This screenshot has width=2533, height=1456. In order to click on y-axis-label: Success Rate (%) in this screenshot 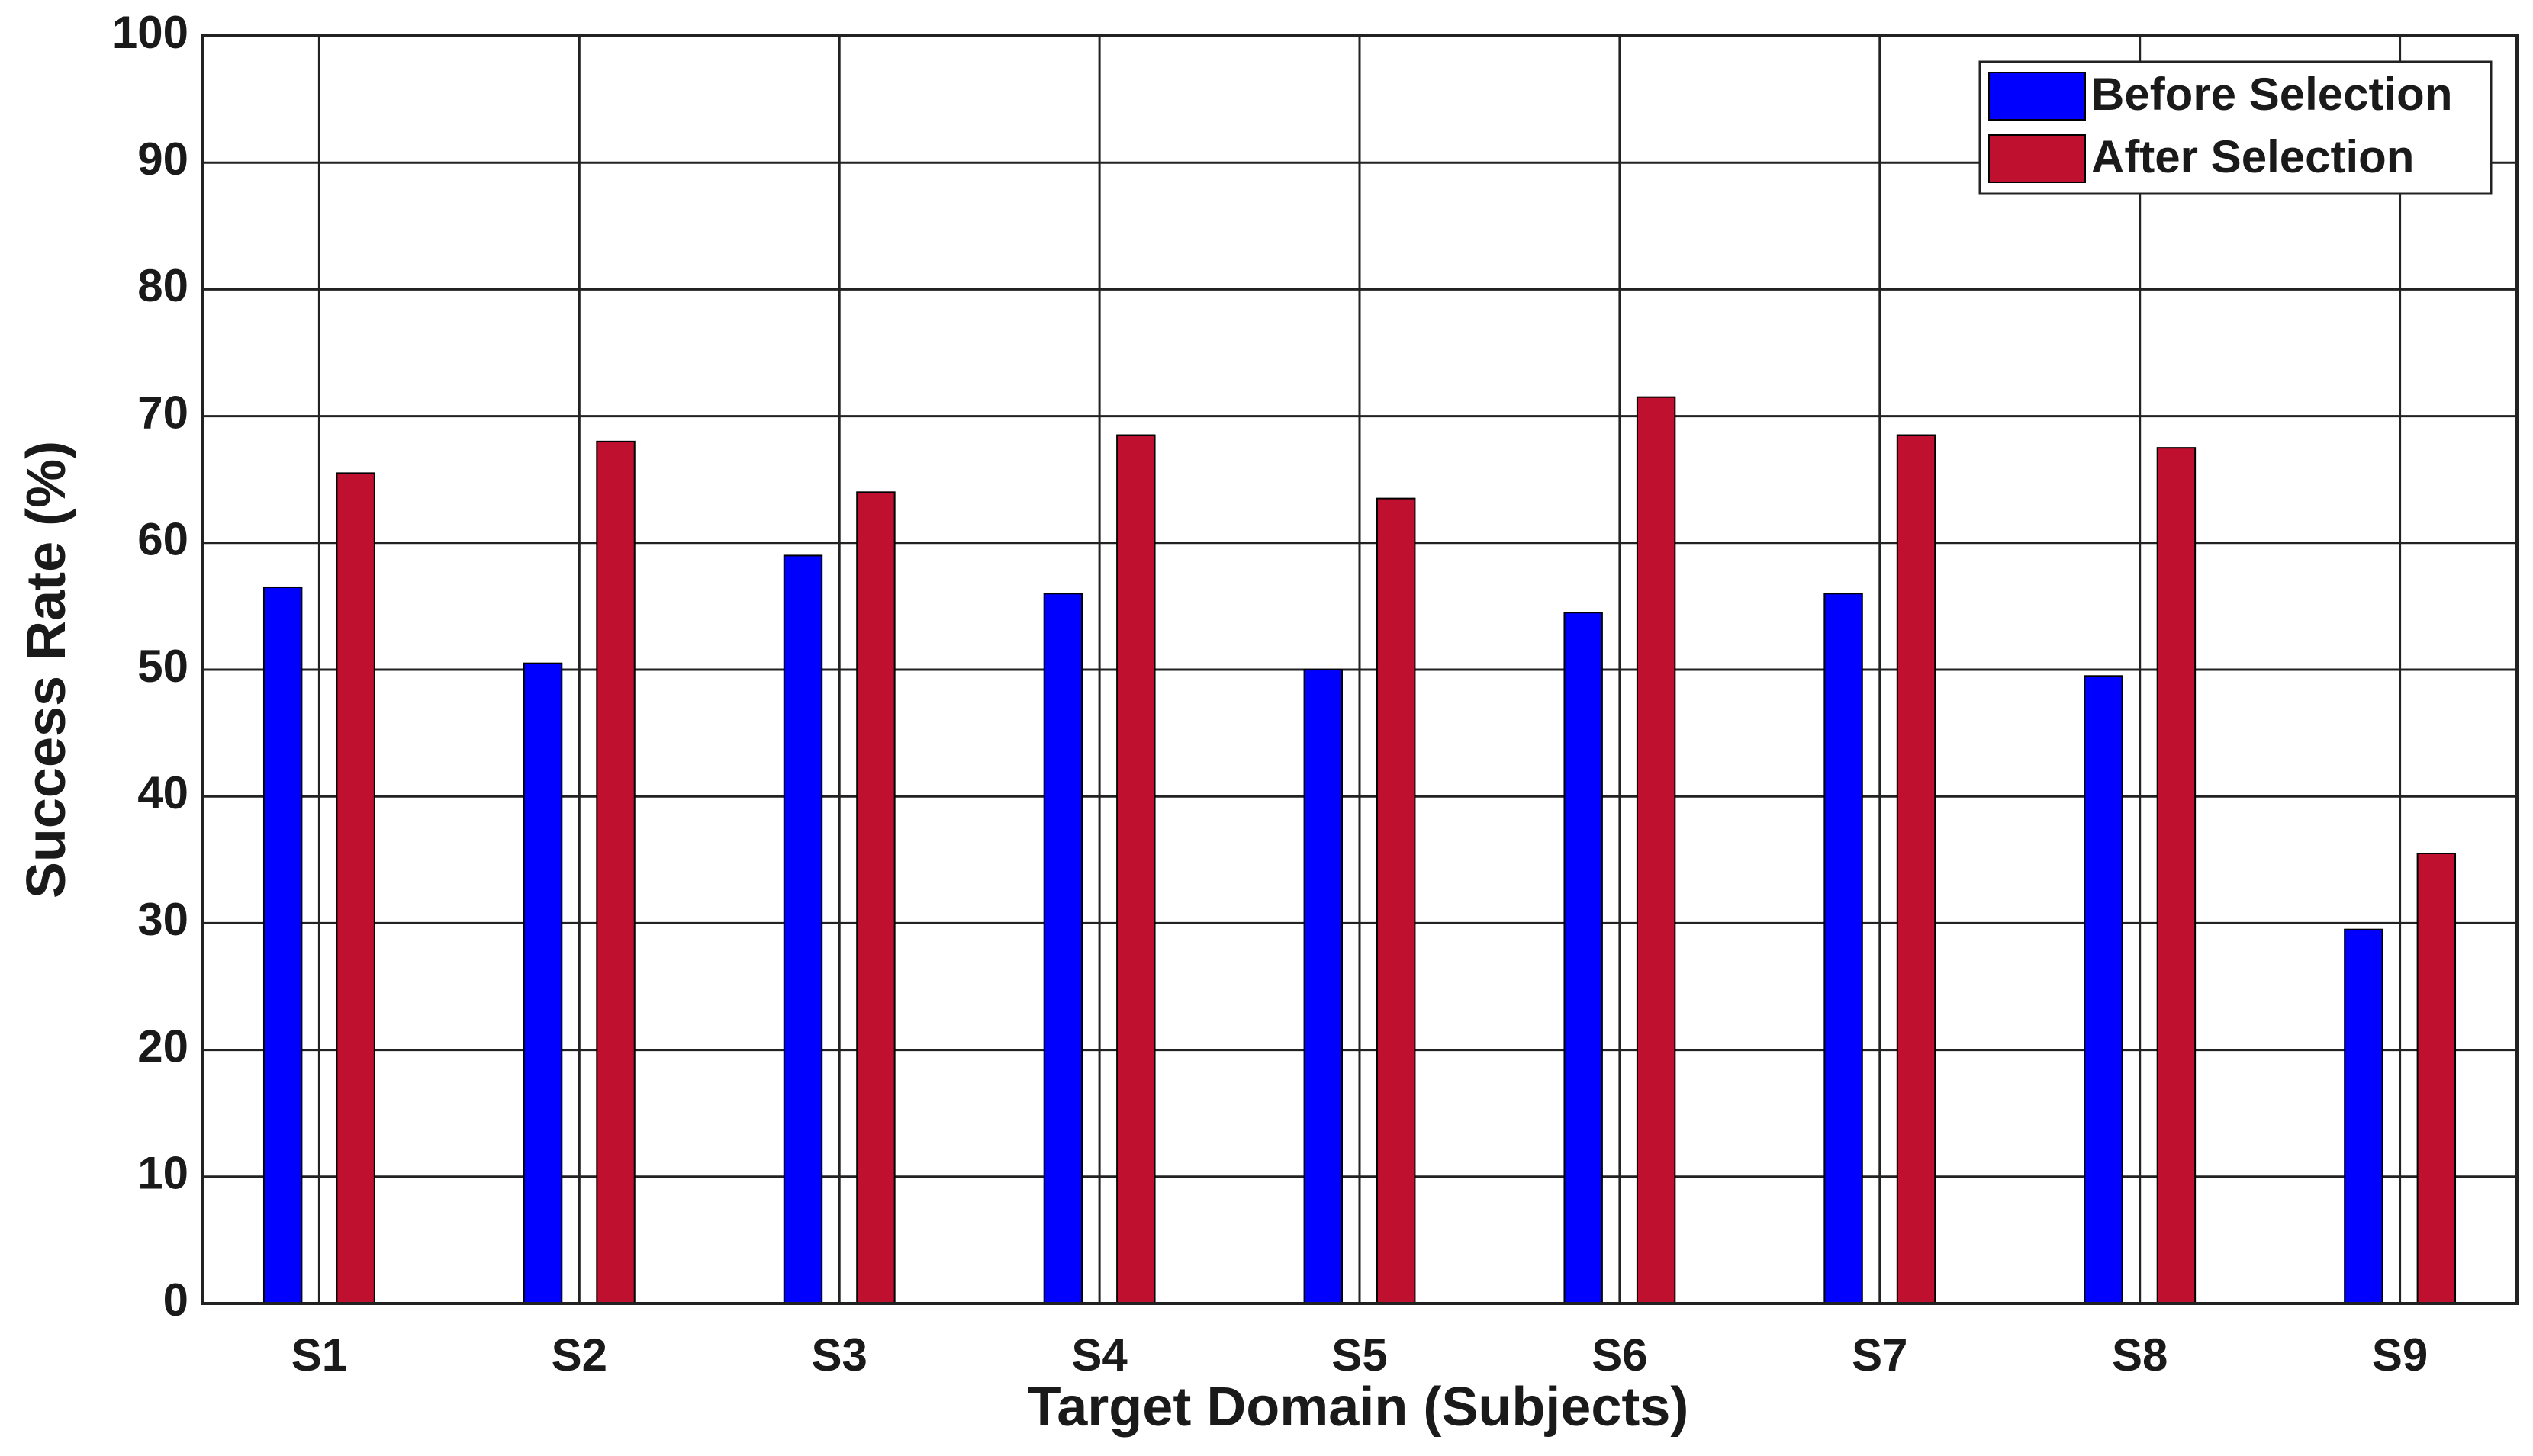, I will do `click(46, 669)`.